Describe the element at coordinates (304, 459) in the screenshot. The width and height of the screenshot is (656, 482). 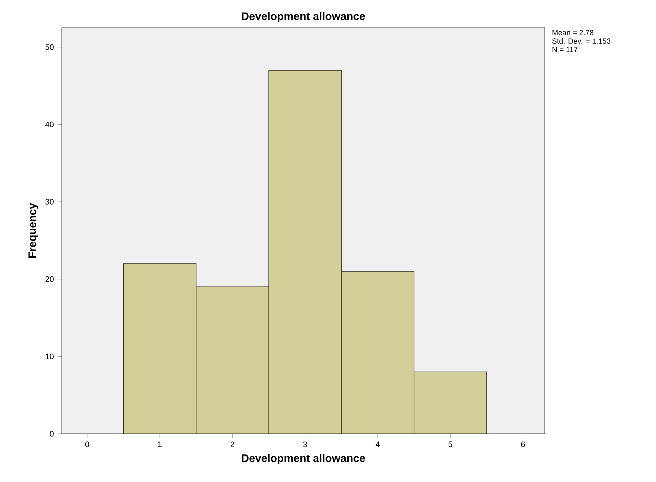
I see `x-axis-title: Development allowance` at that location.